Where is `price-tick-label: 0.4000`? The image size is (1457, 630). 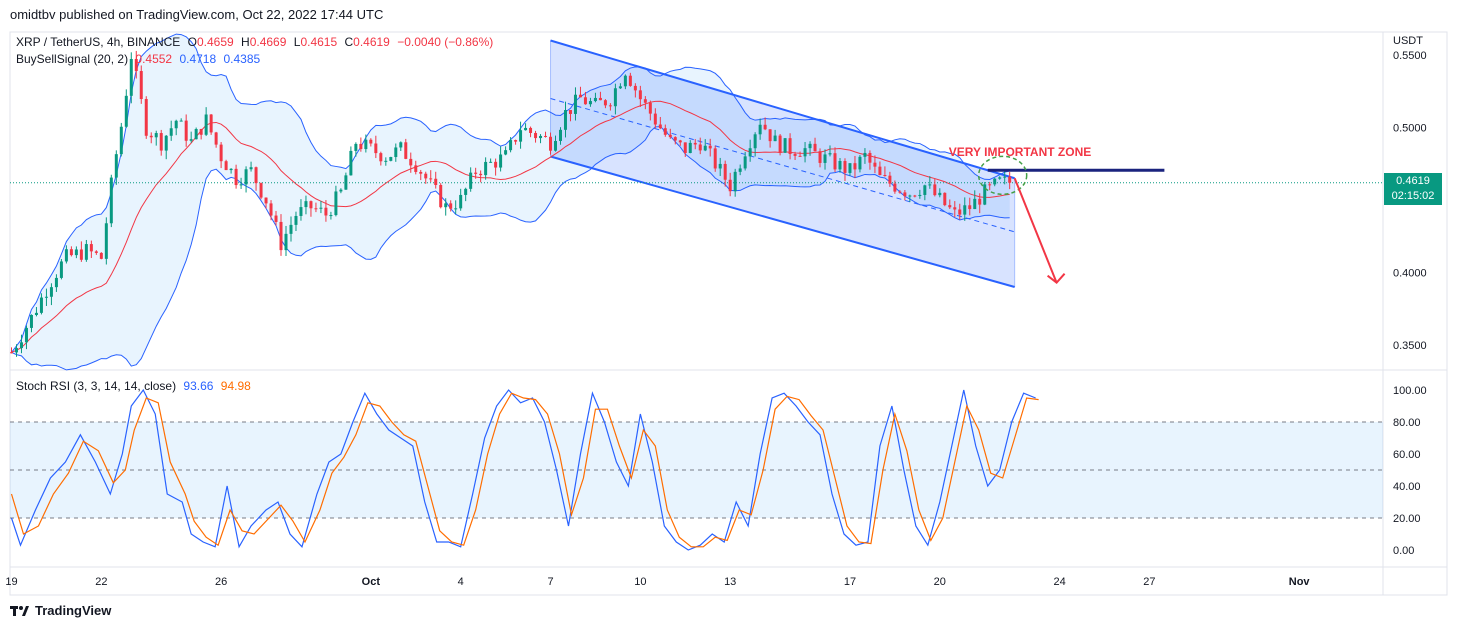
price-tick-label: 0.4000 is located at coordinates (1410, 274).